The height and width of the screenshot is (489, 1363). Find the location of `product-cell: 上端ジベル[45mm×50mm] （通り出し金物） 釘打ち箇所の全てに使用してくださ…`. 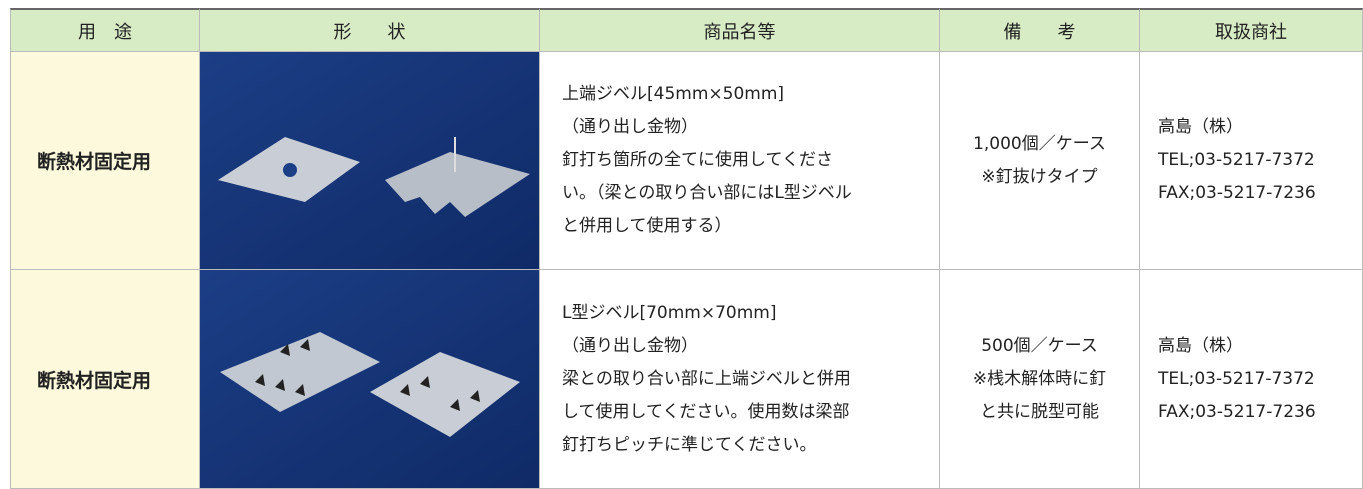

product-cell: 上端ジベル[45mm×50mm] （通り出し金物） 釘打ち箇所の全てに使用してくださ… is located at coordinates (740, 161).